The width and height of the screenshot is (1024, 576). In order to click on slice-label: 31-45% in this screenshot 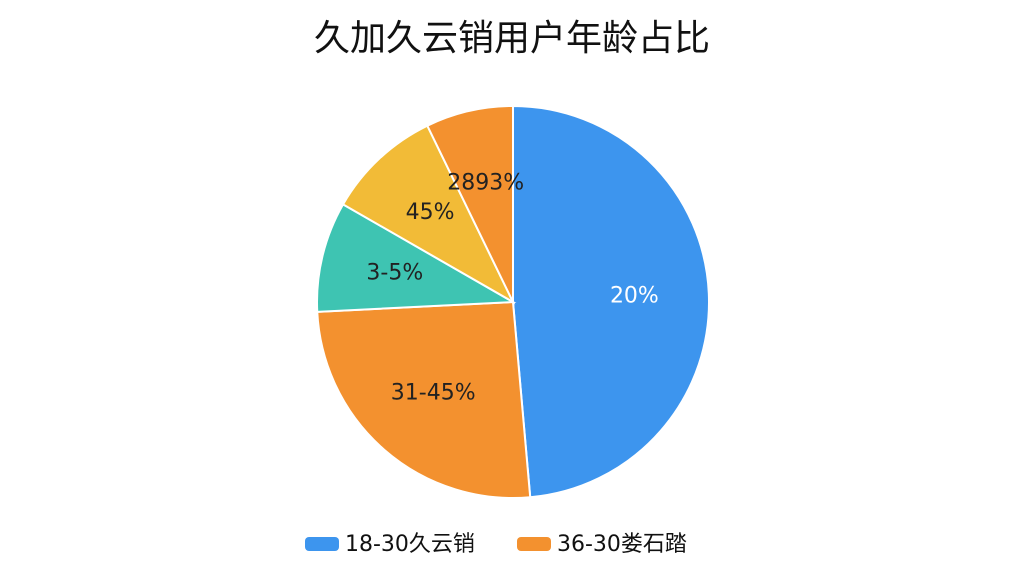, I will do `click(433, 393)`.